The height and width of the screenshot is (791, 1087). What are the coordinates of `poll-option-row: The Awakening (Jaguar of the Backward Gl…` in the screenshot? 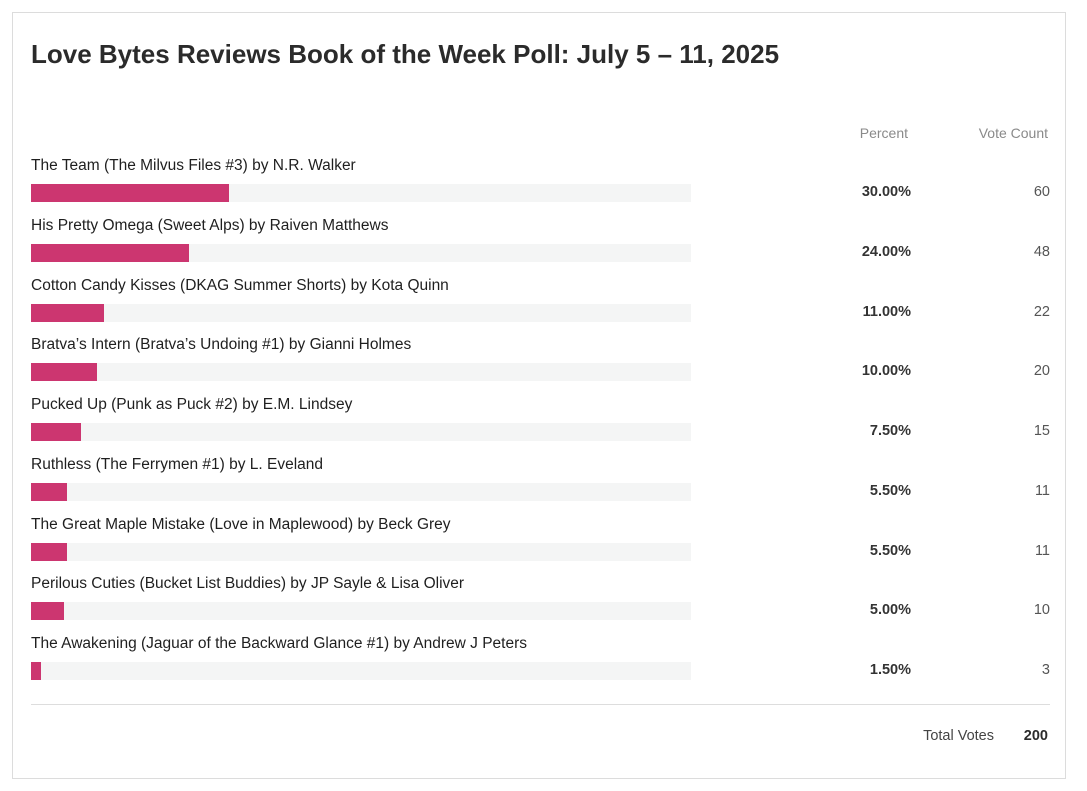 It's located at (540, 665).